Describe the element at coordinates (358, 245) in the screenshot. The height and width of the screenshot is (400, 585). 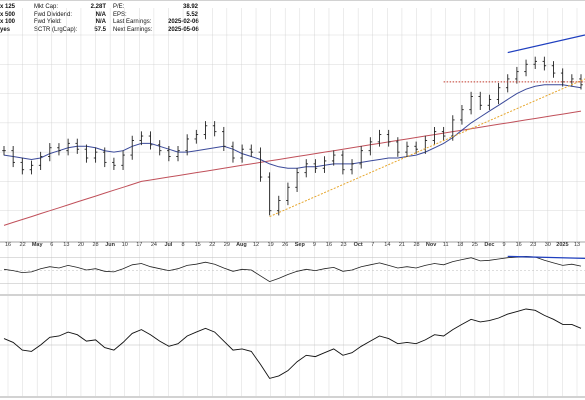
I see `x-tick-label: Oct` at that location.